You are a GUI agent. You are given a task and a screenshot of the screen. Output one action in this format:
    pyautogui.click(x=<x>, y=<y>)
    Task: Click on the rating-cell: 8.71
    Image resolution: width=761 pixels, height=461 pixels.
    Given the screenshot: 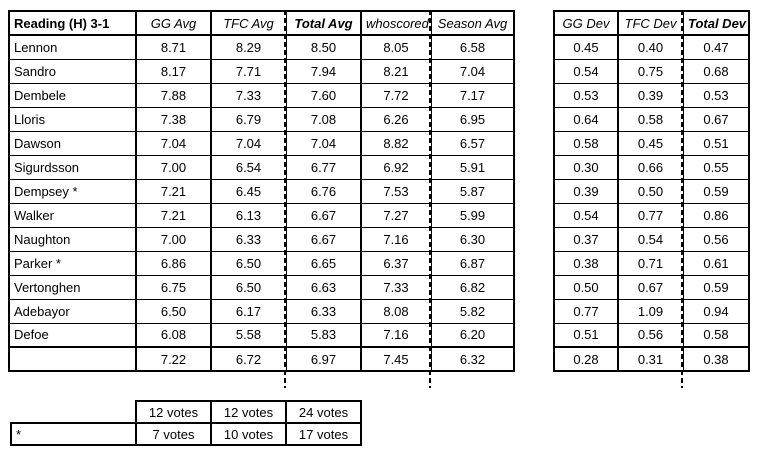 What is the action you would take?
    pyautogui.click(x=173, y=47)
    